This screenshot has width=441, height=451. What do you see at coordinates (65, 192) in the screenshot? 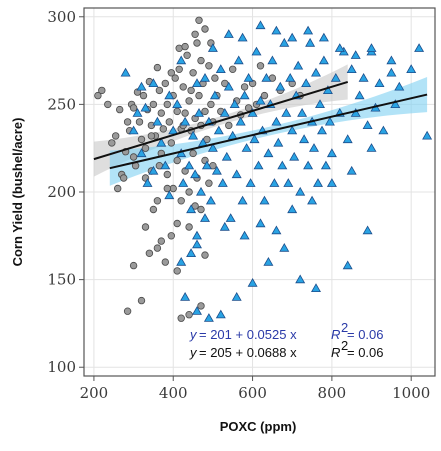
I see `y-axis-ticks: 100 150 200 250 300` at bounding box center [65, 192].